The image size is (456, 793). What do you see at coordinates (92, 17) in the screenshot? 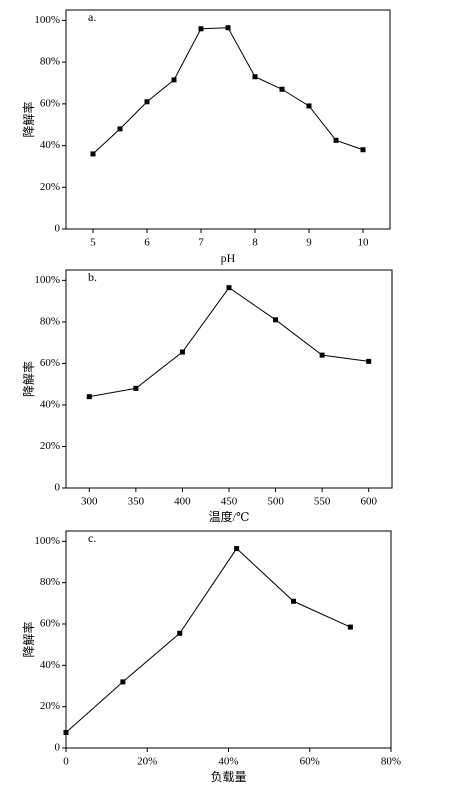
I see `panel-annotation: a.` at bounding box center [92, 17].